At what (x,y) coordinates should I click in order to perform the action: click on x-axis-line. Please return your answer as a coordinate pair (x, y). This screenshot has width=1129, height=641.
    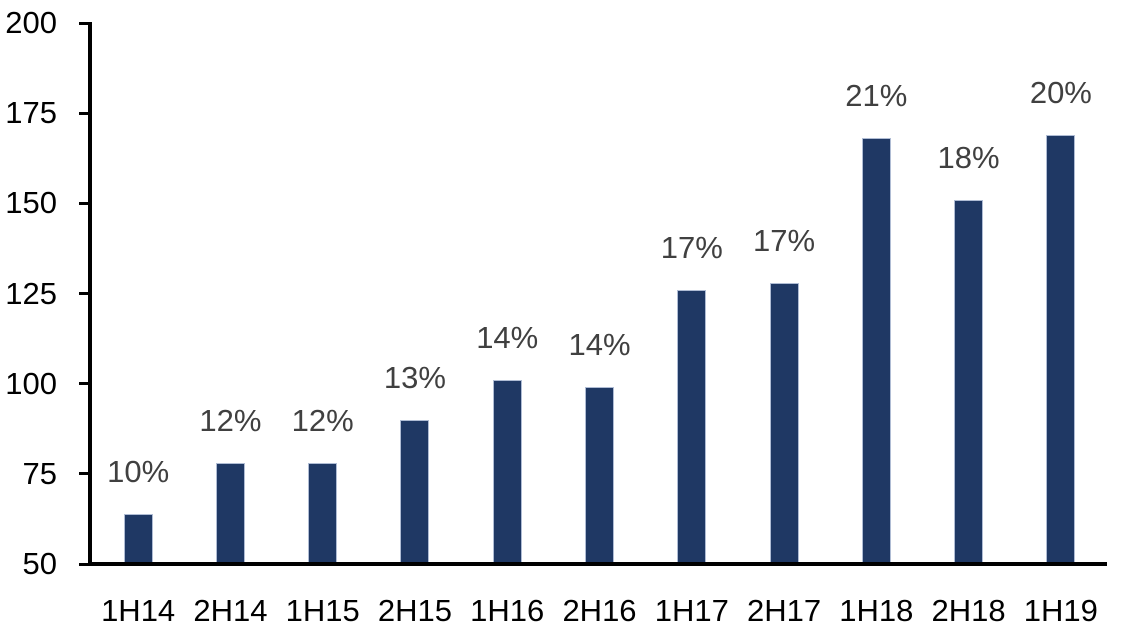
    Looking at the image, I should click on (597, 564).